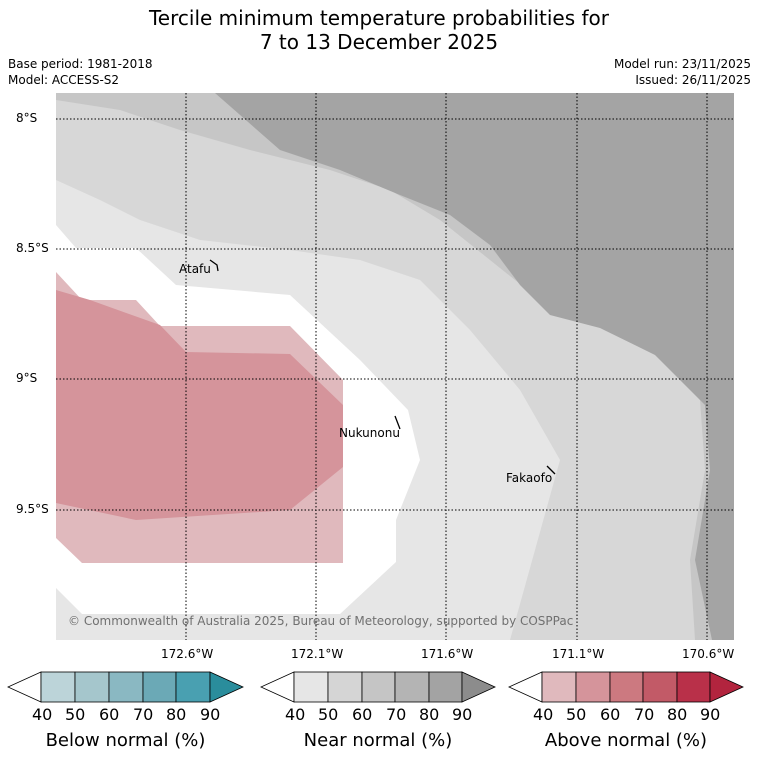 The width and height of the screenshot is (758, 781). What do you see at coordinates (32, 509) in the screenshot?
I see `lat-label-9-5s: 9.5°S` at bounding box center [32, 509].